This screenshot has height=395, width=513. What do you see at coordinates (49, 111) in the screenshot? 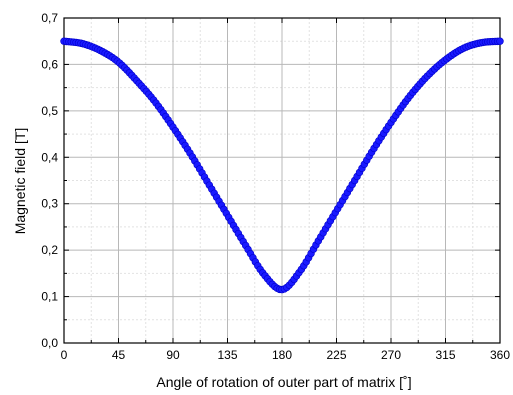
I see `y-tick-label: 0,5` at bounding box center [49, 111].